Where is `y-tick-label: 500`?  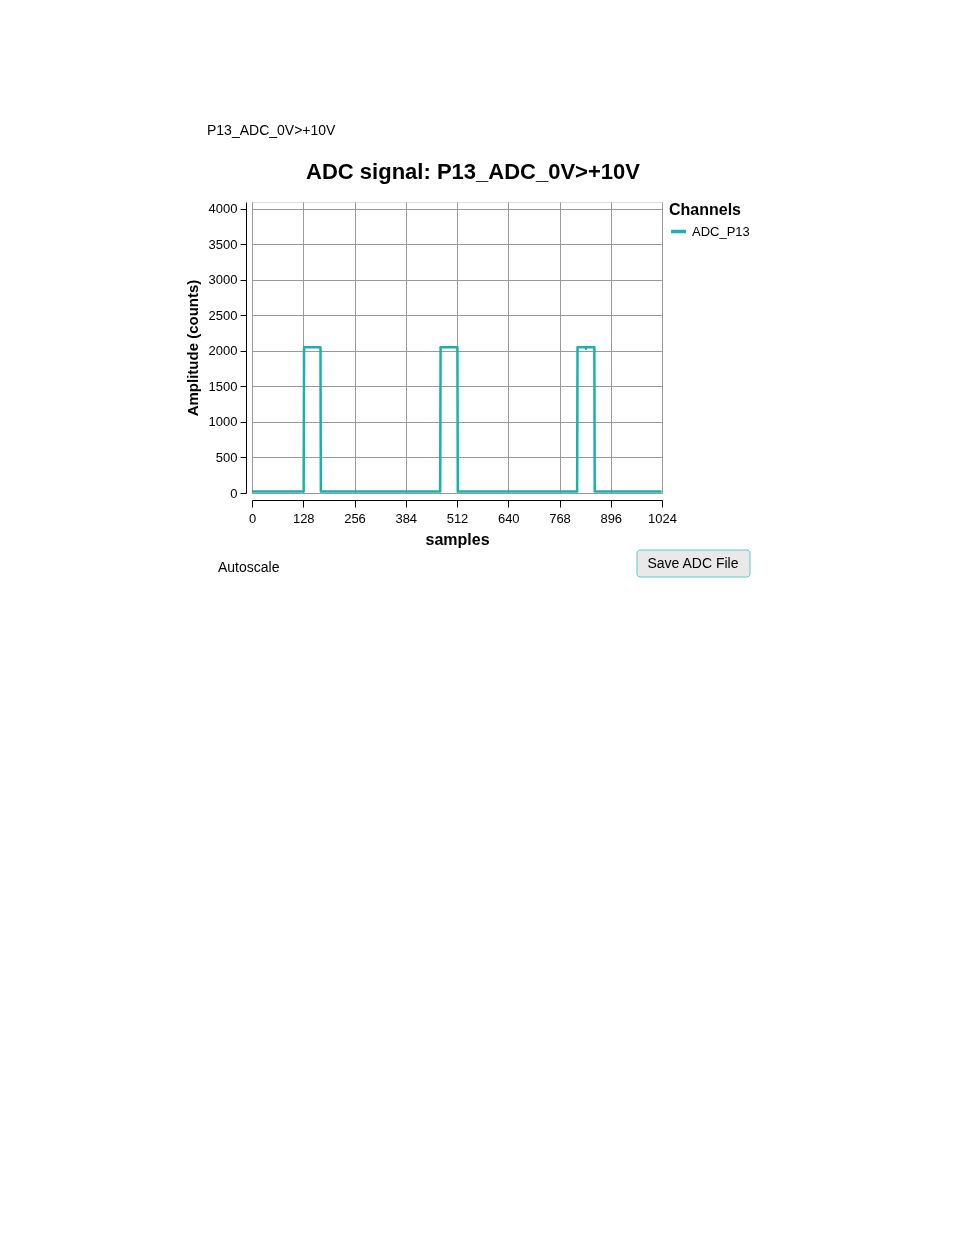 y-tick-label: 500 is located at coordinates (226, 457).